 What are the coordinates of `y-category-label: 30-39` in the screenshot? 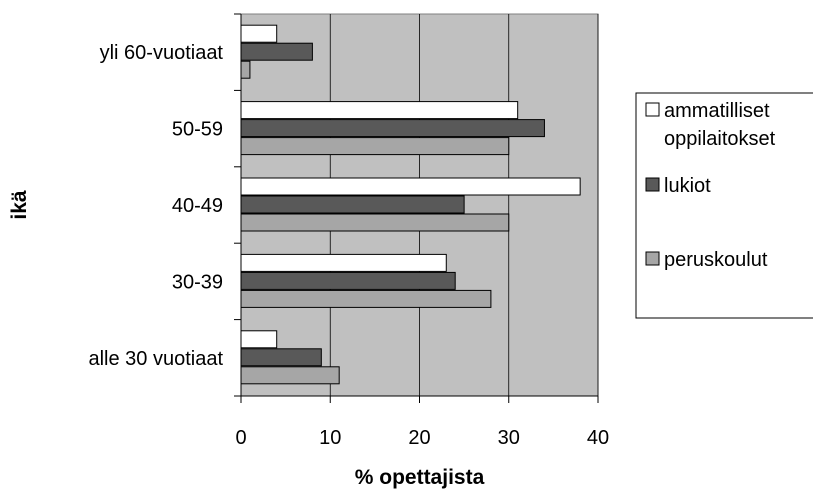 It's located at (197, 282).